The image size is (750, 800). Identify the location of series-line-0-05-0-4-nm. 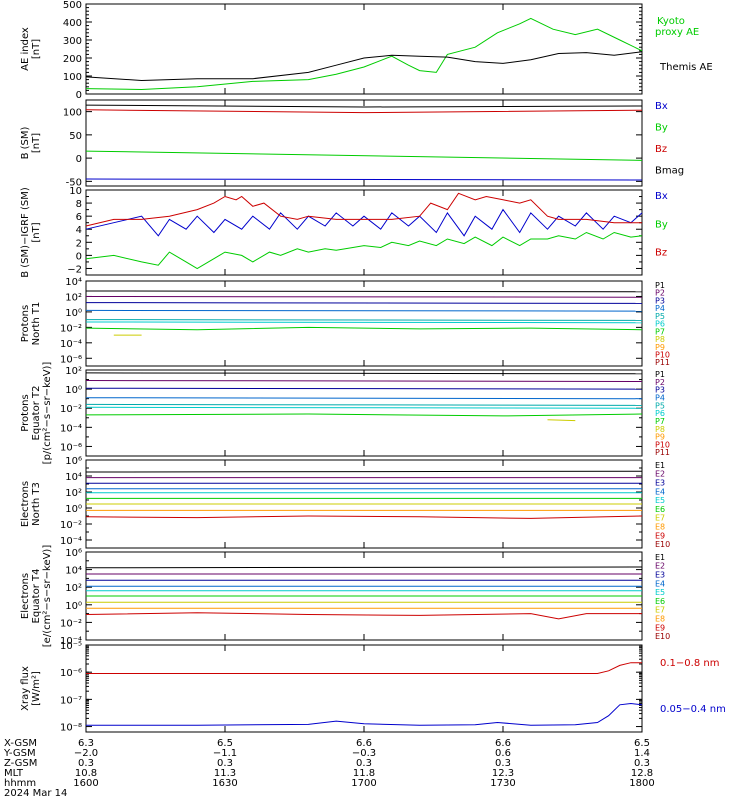
(364, 714).